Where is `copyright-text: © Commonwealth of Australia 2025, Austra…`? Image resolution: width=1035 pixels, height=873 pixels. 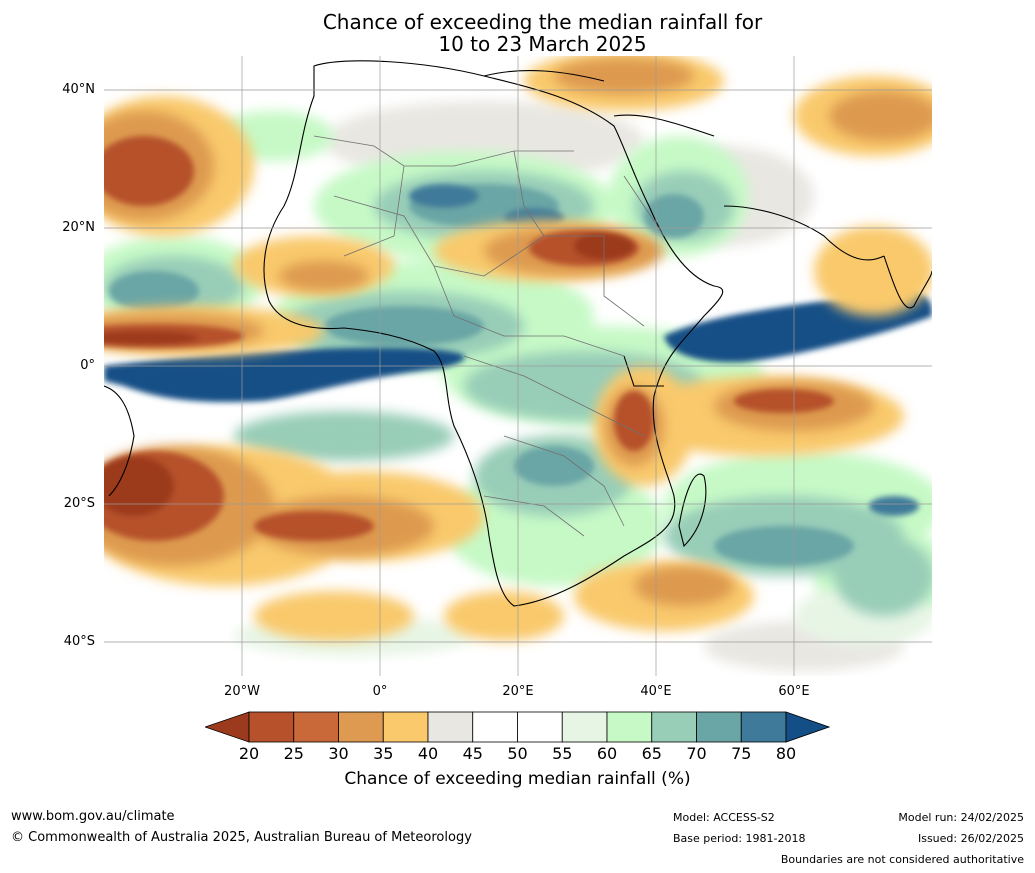 copyright-text: © Commonwealth of Australia 2025, Austra… is located at coordinates (241, 837).